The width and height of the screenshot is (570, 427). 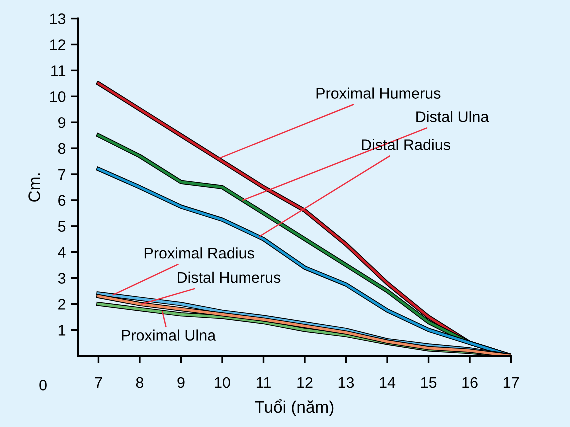 I want to click on y-tick-label: 9, so click(x=62, y=122).